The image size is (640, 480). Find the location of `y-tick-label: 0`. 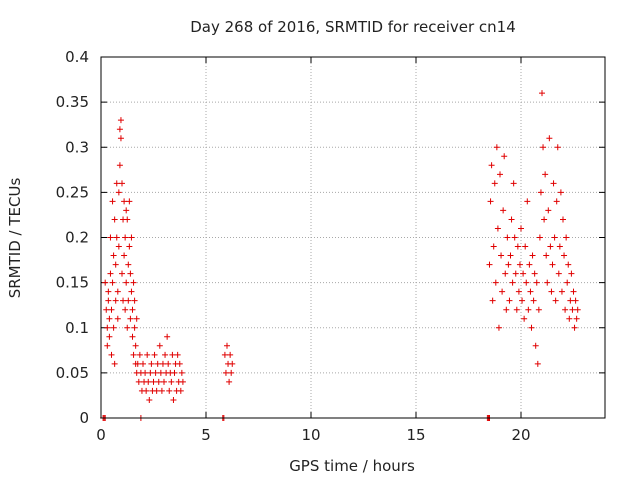

y-tick-label: 0 is located at coordinates (84, 418).